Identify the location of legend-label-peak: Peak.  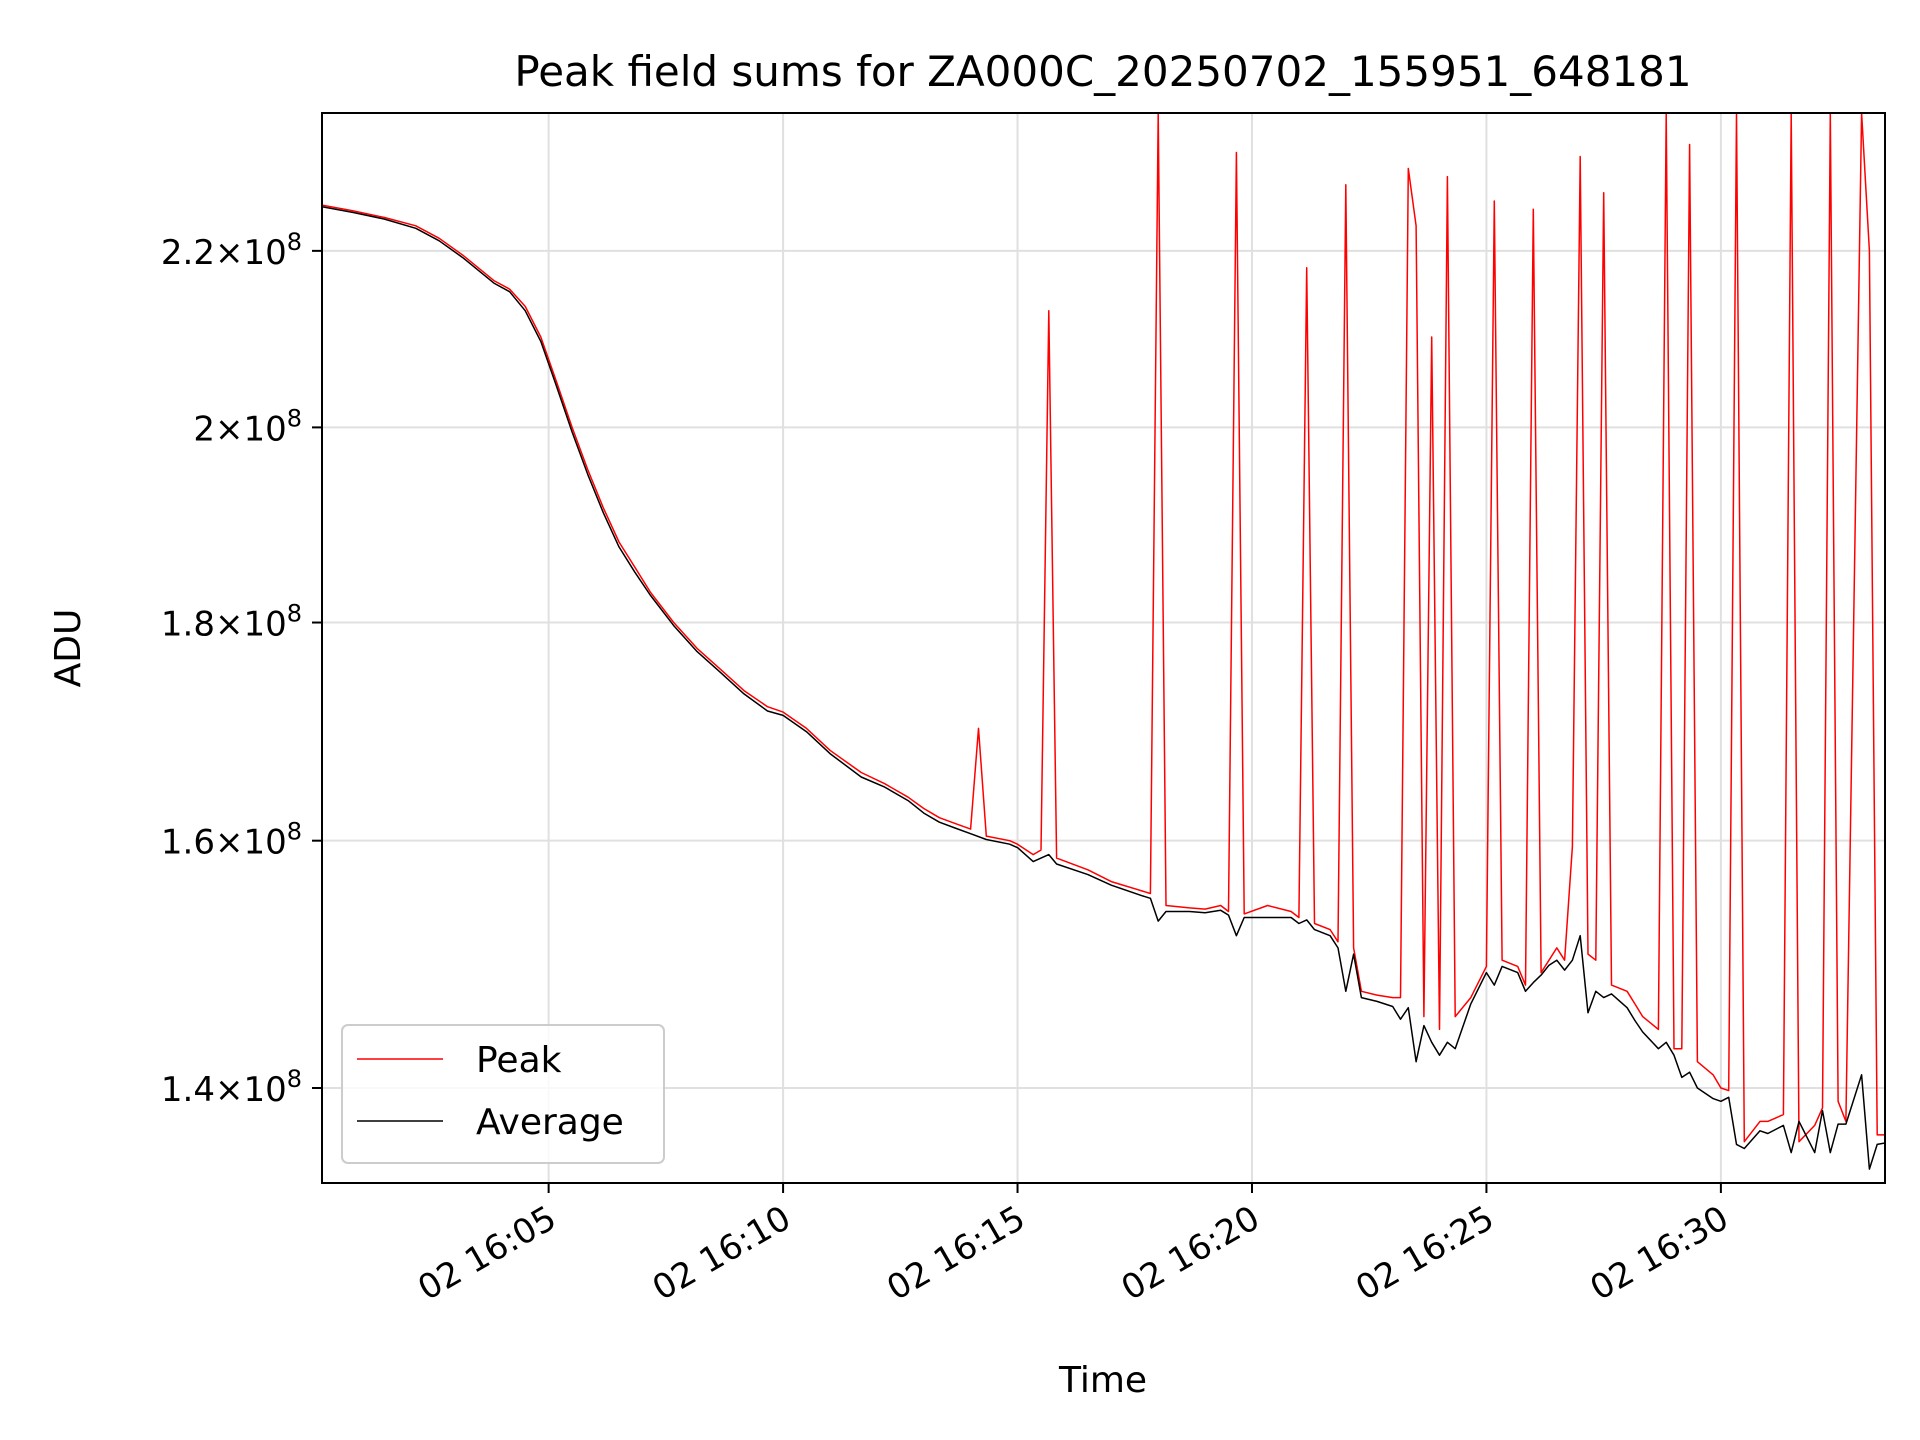
(519, 1060).